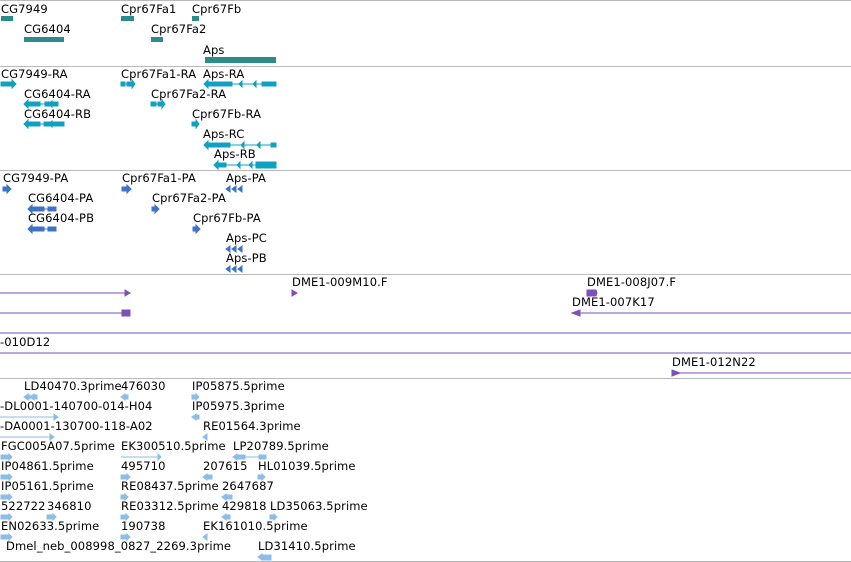  Describe the element at coordinates (195, 417) in the screenshot. I see `est-feature-ip05975` at that location.